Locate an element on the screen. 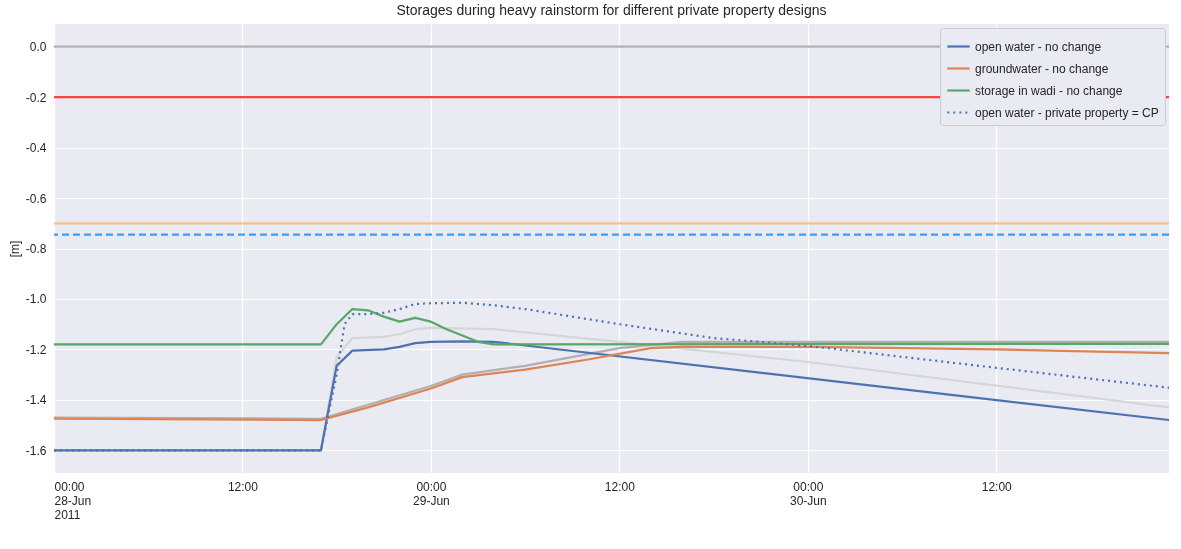  y-tick-label: -1.4 is located at coordinates (36, 400).